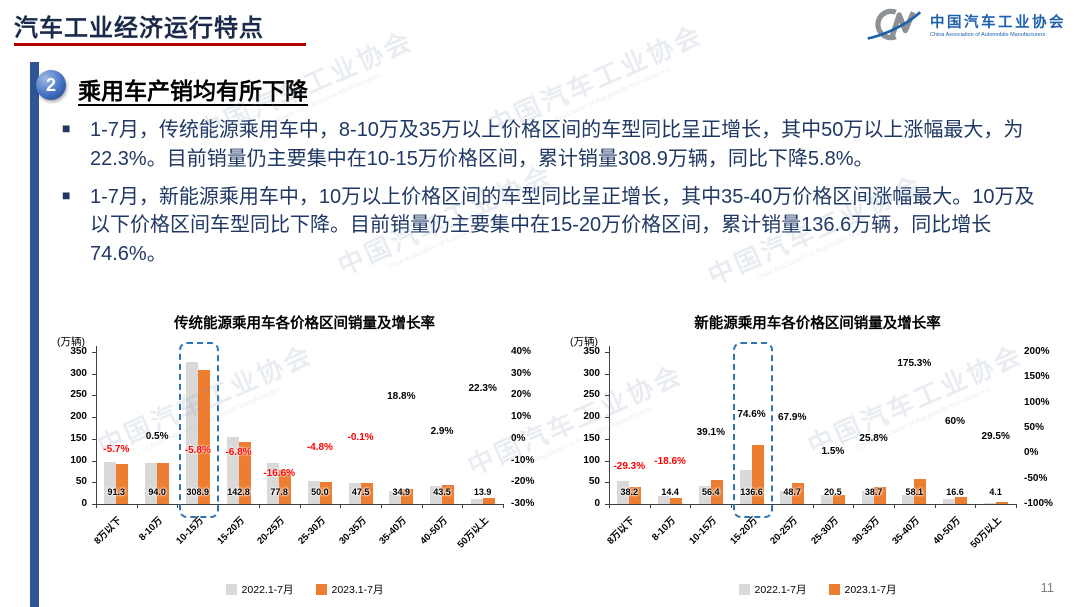  I want to click on legend-label: 2023.1-7月, so click(357, 590).